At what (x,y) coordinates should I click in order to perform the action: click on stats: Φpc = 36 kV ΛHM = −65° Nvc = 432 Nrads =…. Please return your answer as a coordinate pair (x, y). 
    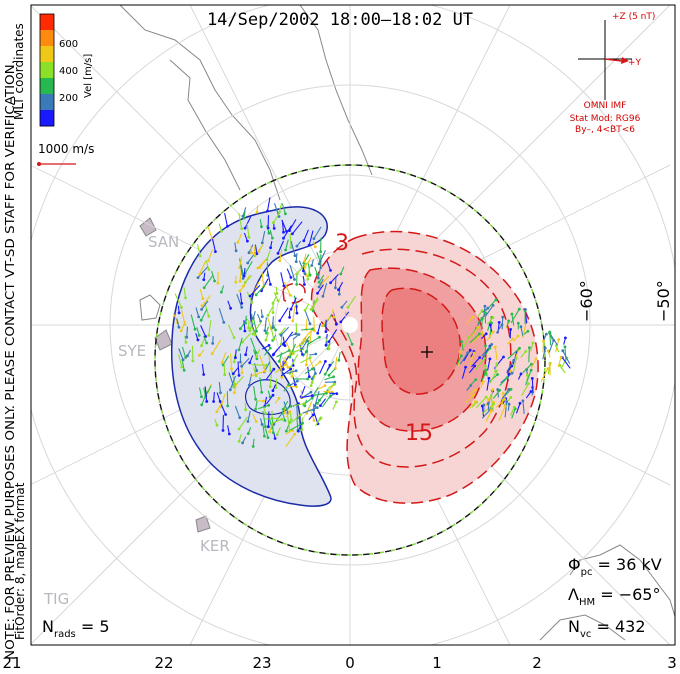
    Looking at the image, I should click on (352, 597).